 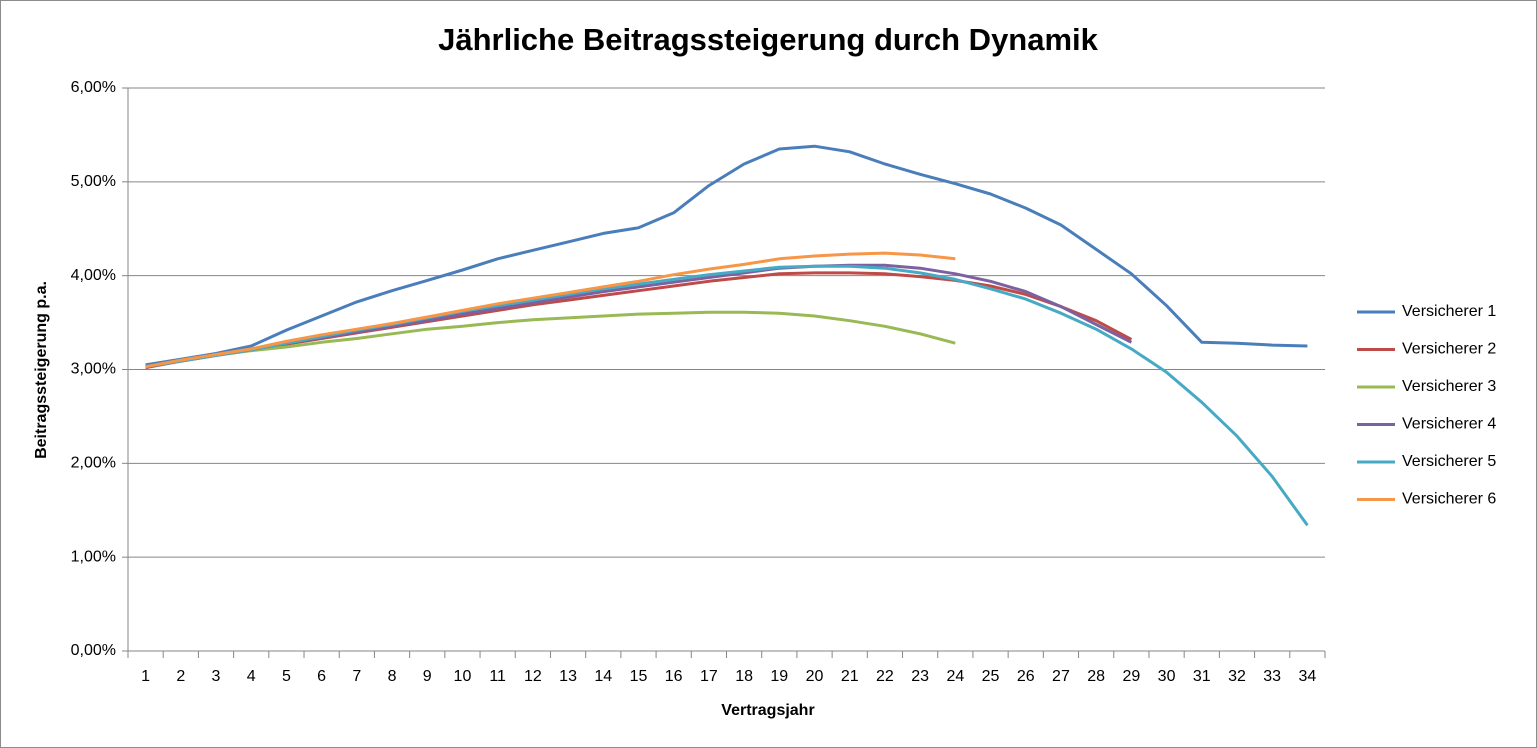 I want to click on legend-label: Versicherer 3, so click(x=1449, y=386).